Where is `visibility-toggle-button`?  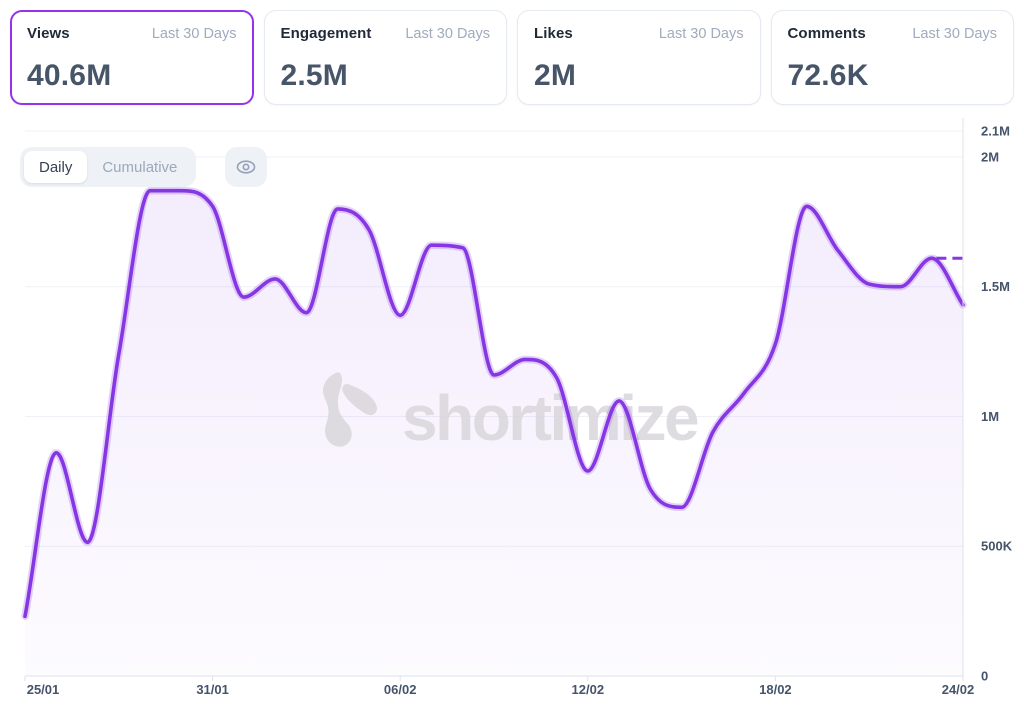
visibility-toggle-button is located at coordinates (246, 167).